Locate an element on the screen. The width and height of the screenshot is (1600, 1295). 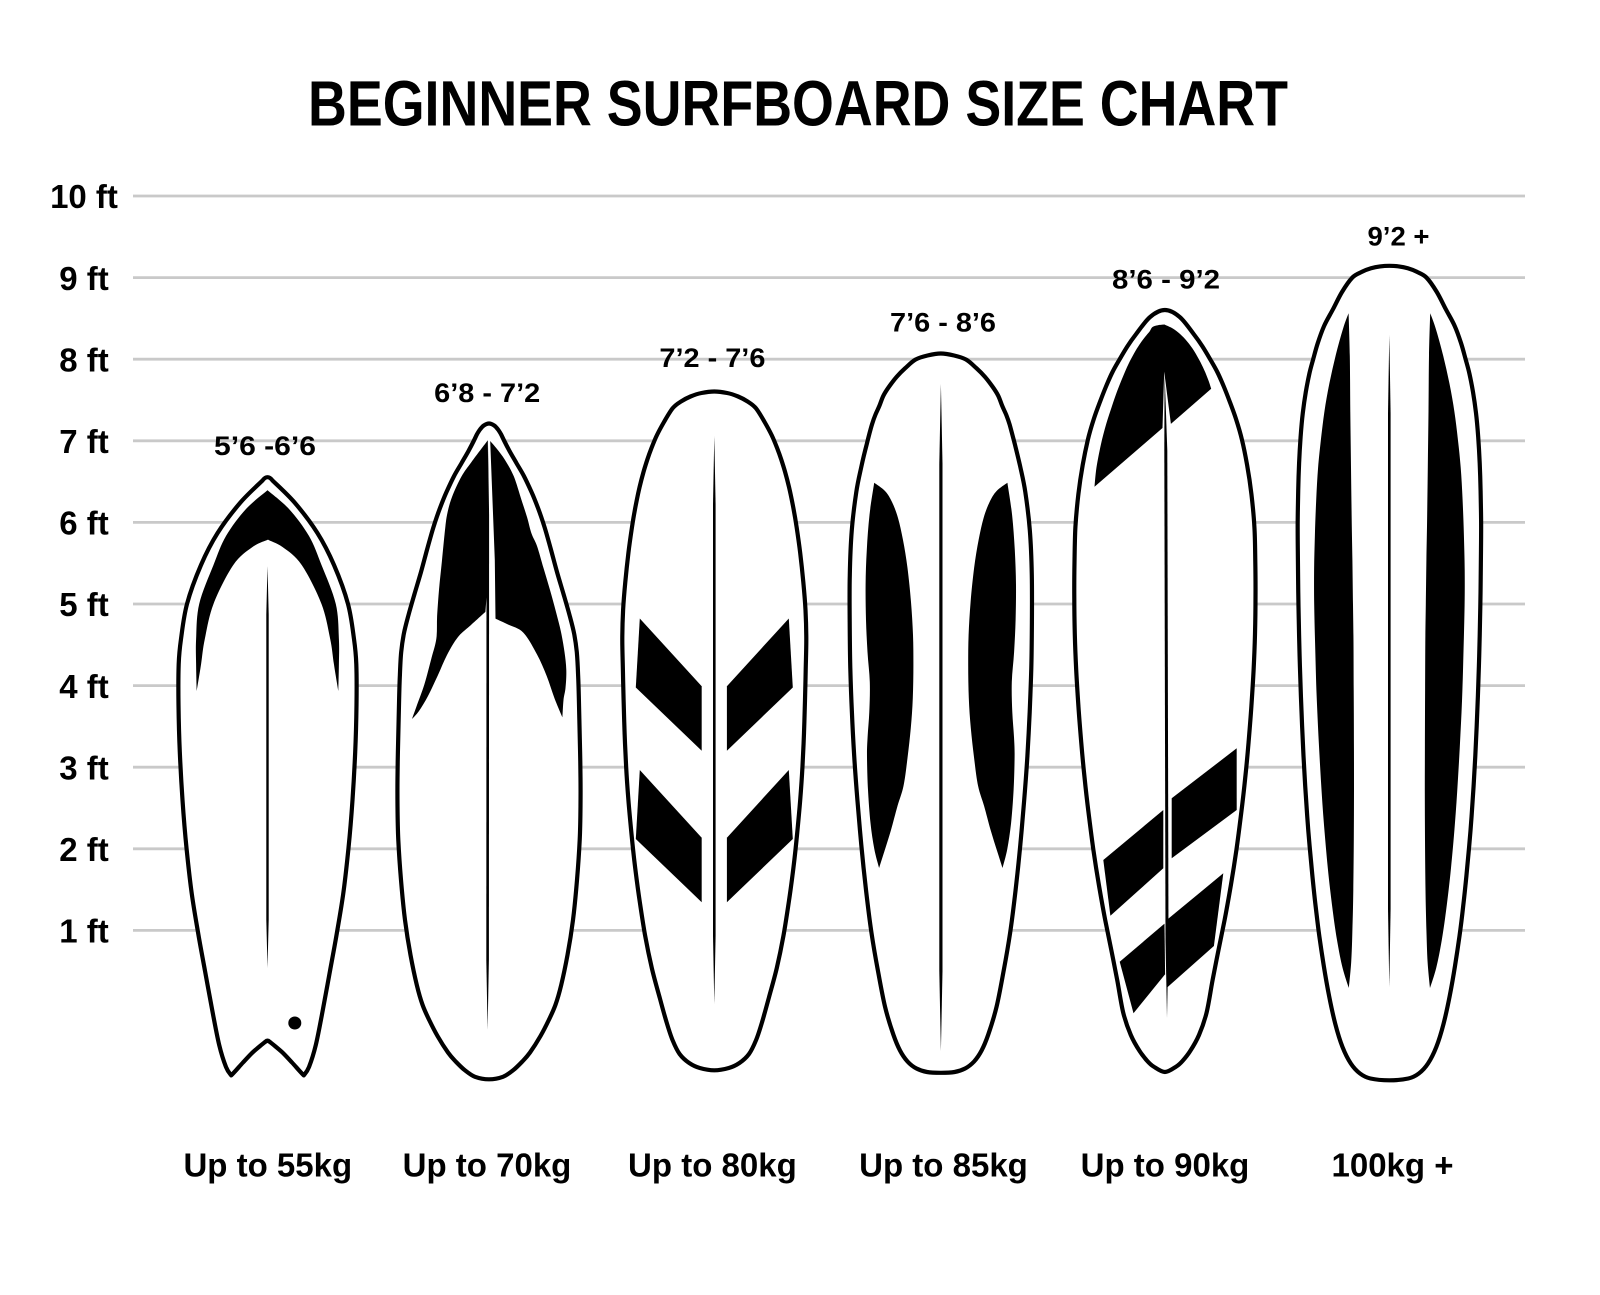
svg-text: 6 ft is located at coordinates (84, 523).